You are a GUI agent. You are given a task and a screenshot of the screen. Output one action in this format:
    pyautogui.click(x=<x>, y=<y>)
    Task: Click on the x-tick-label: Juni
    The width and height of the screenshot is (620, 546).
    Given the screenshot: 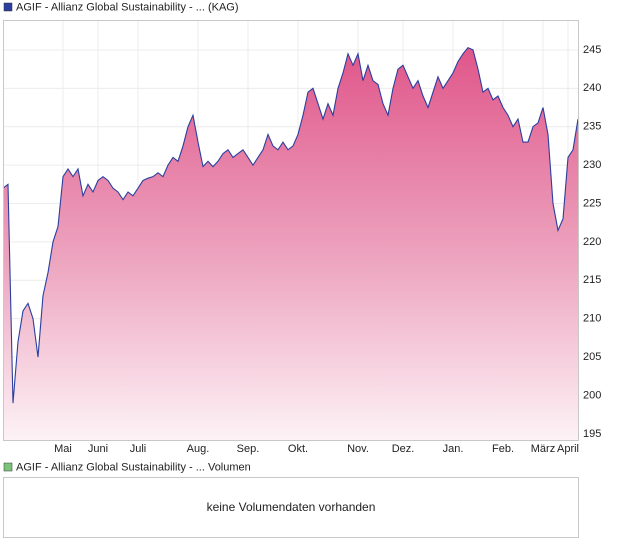 What is the action you would take?
    pyautogui.click(x=98, y=449)
    